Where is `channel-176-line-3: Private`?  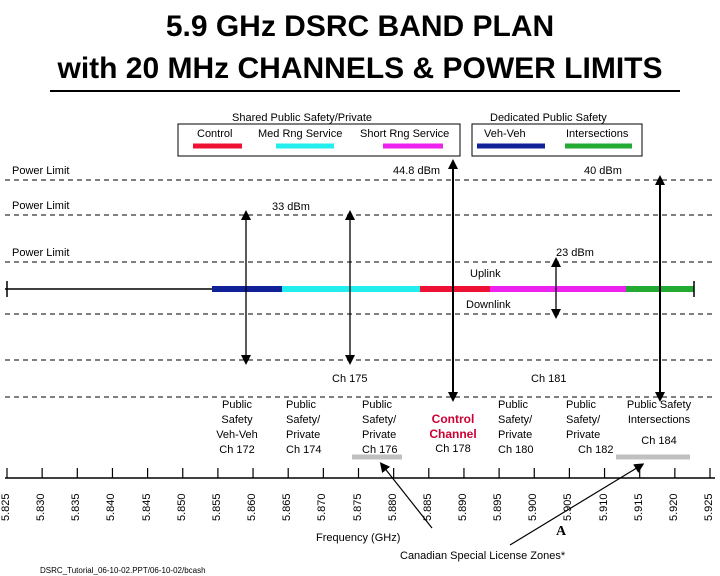
channel-176-line-3: Private is located at coordinates (379, 435).